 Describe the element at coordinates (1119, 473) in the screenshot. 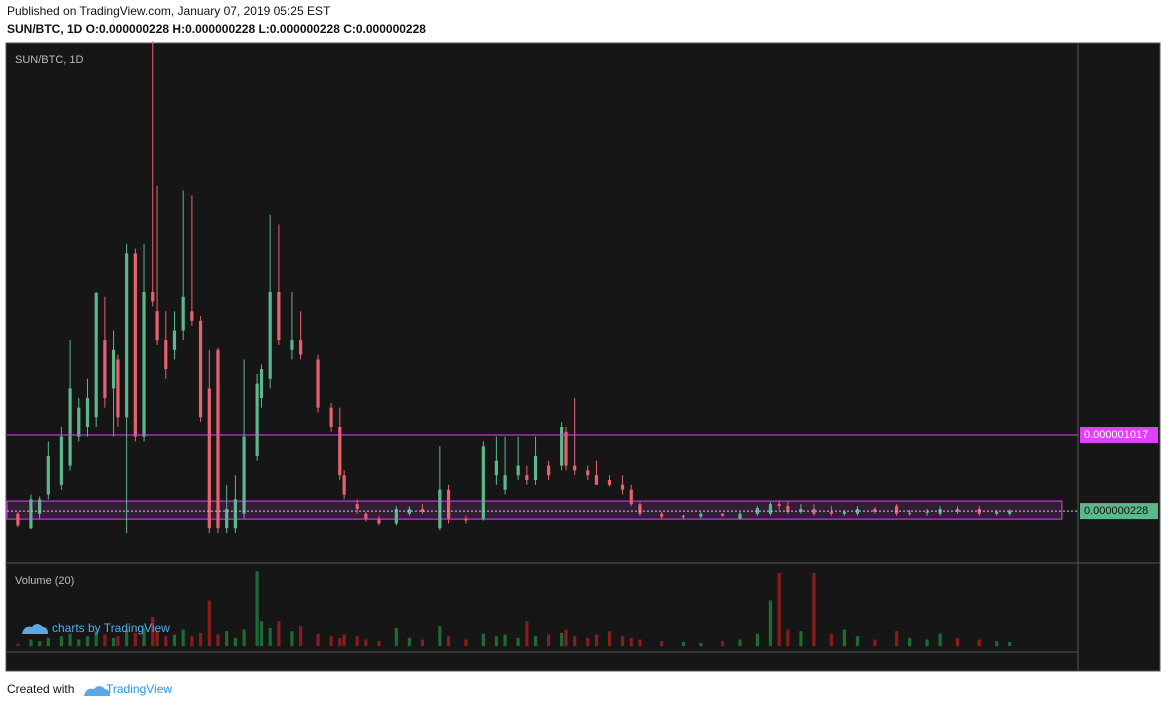

I see `axes: 0.000001017 0.000000228` at that location.